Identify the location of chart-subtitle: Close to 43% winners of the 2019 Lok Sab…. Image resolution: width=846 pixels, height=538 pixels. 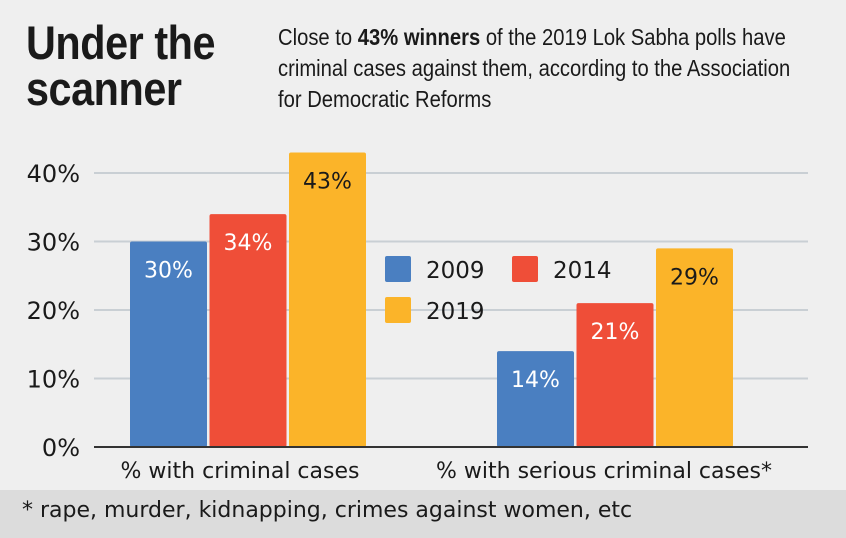
(544, 68).